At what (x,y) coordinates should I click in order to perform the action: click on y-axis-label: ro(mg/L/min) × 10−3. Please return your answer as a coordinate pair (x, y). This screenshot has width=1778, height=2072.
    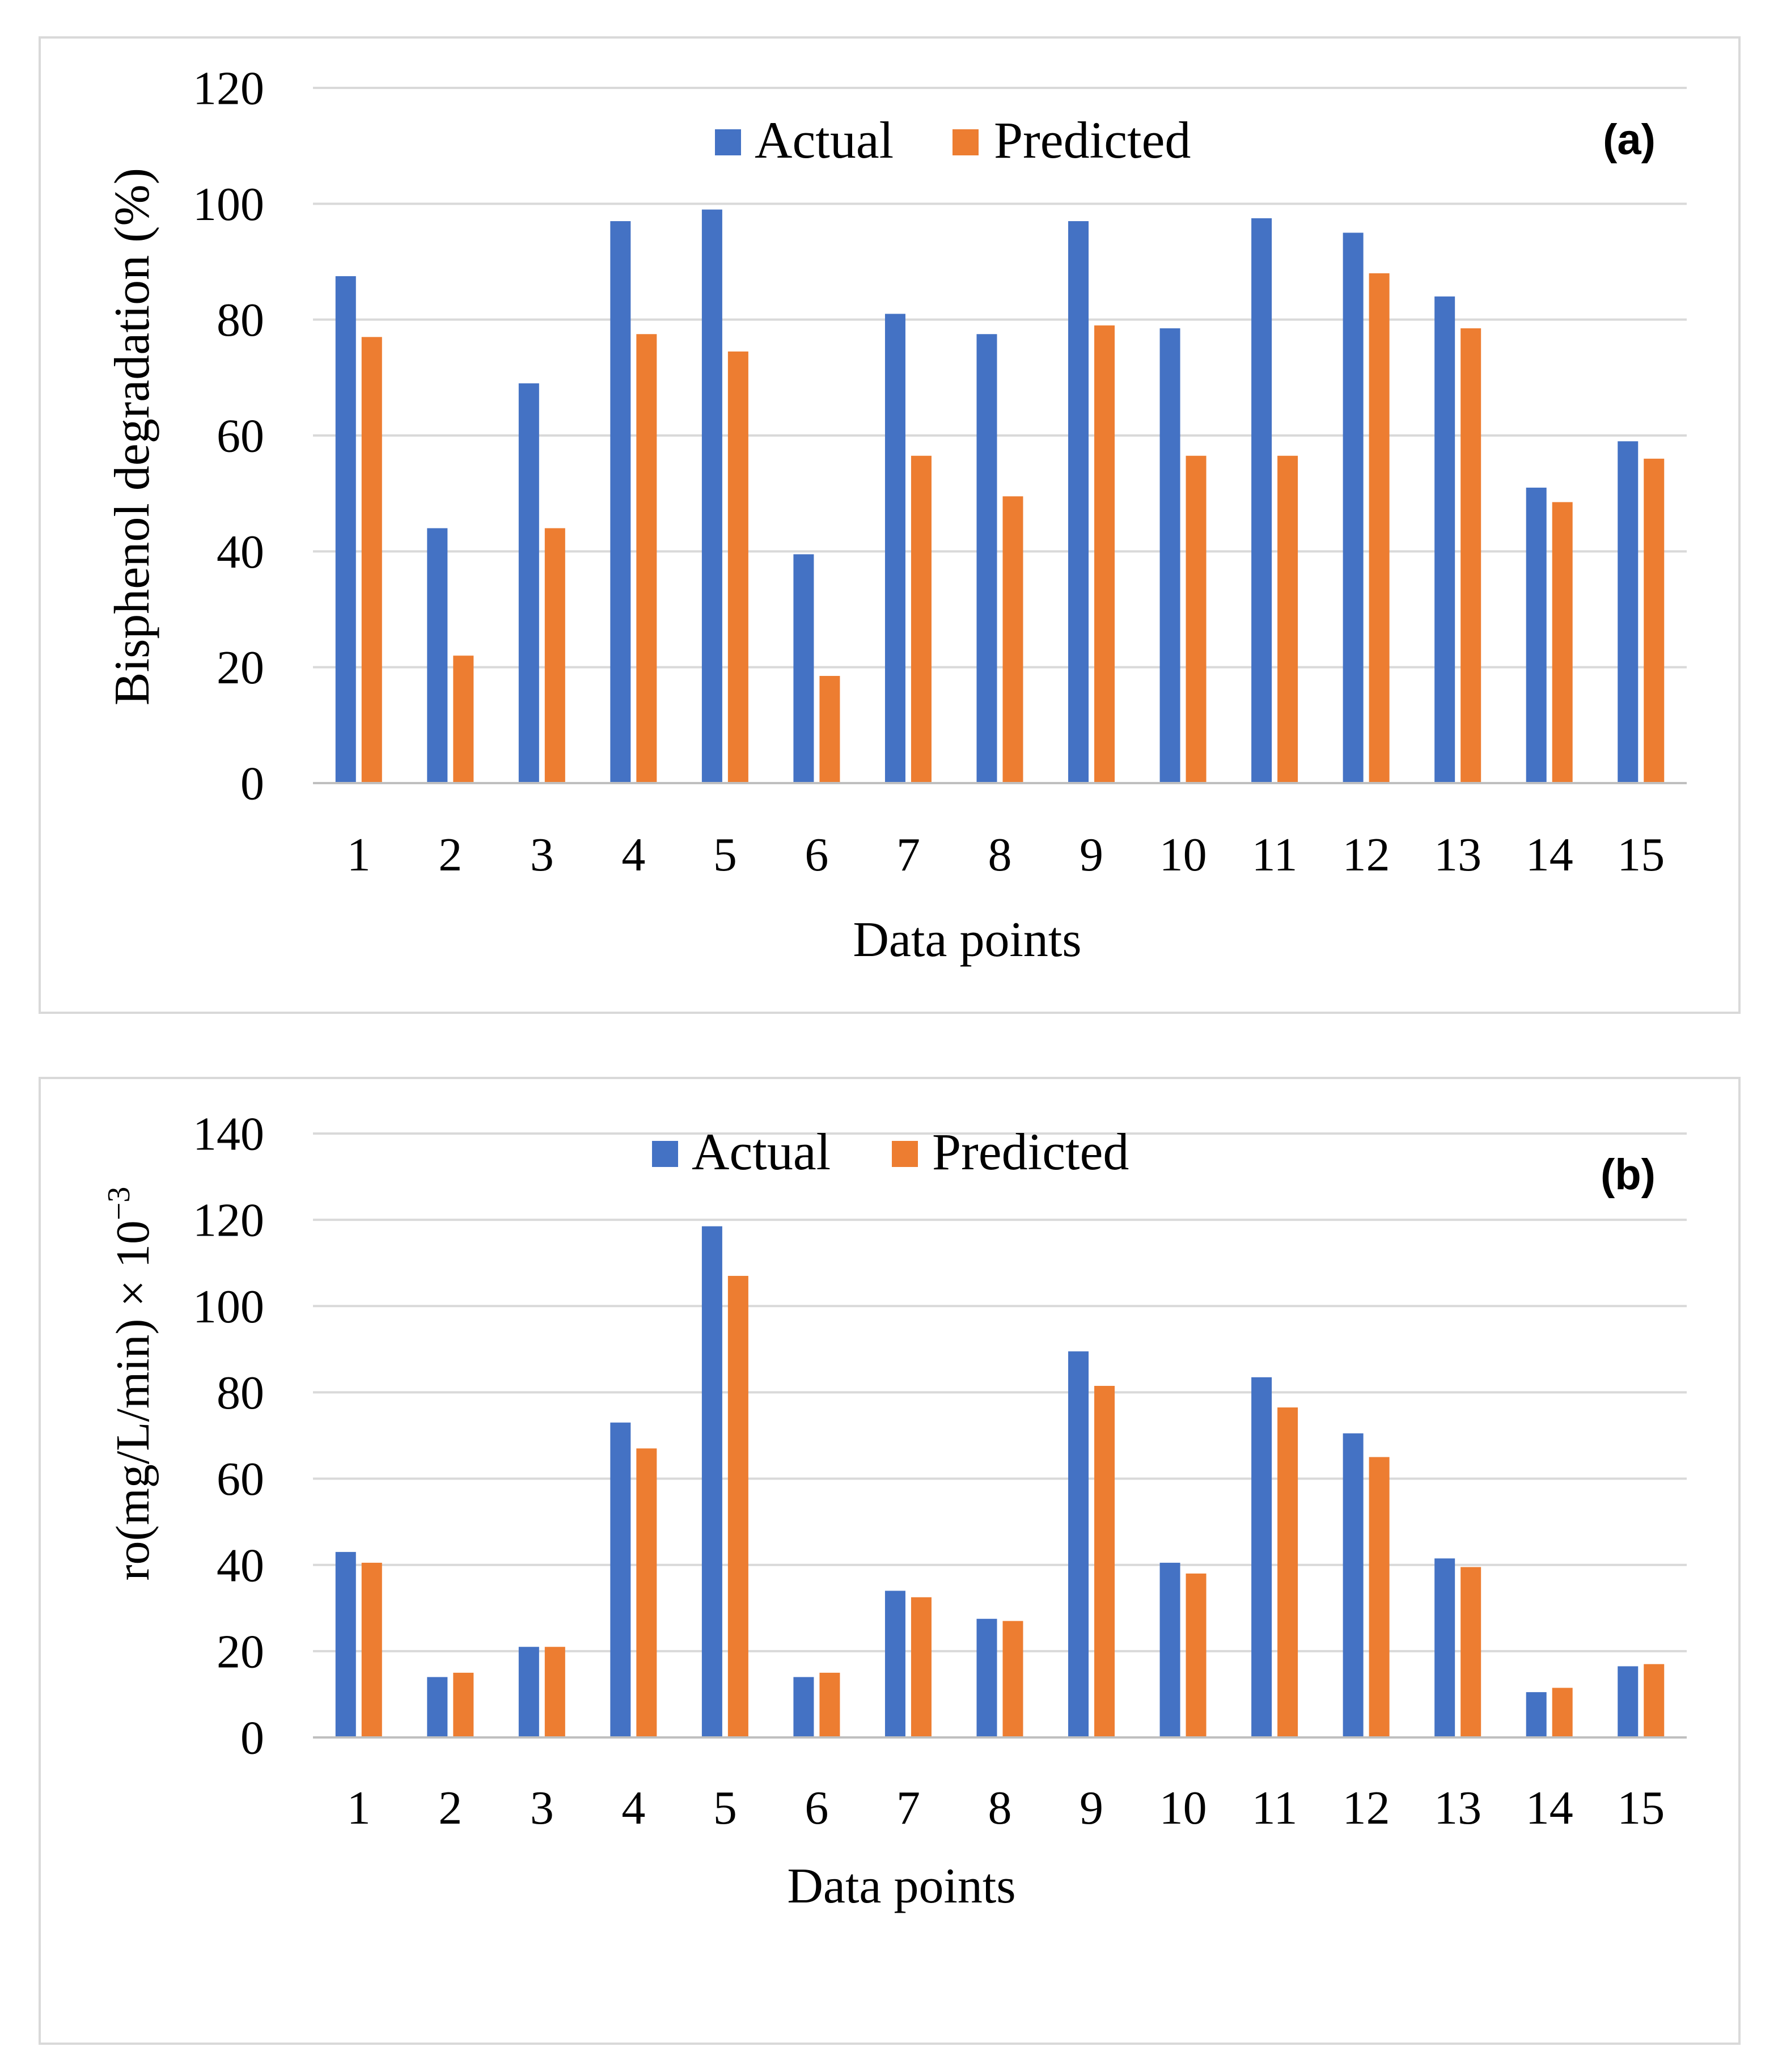
    Looking at the image, I should click on (130, 1384).